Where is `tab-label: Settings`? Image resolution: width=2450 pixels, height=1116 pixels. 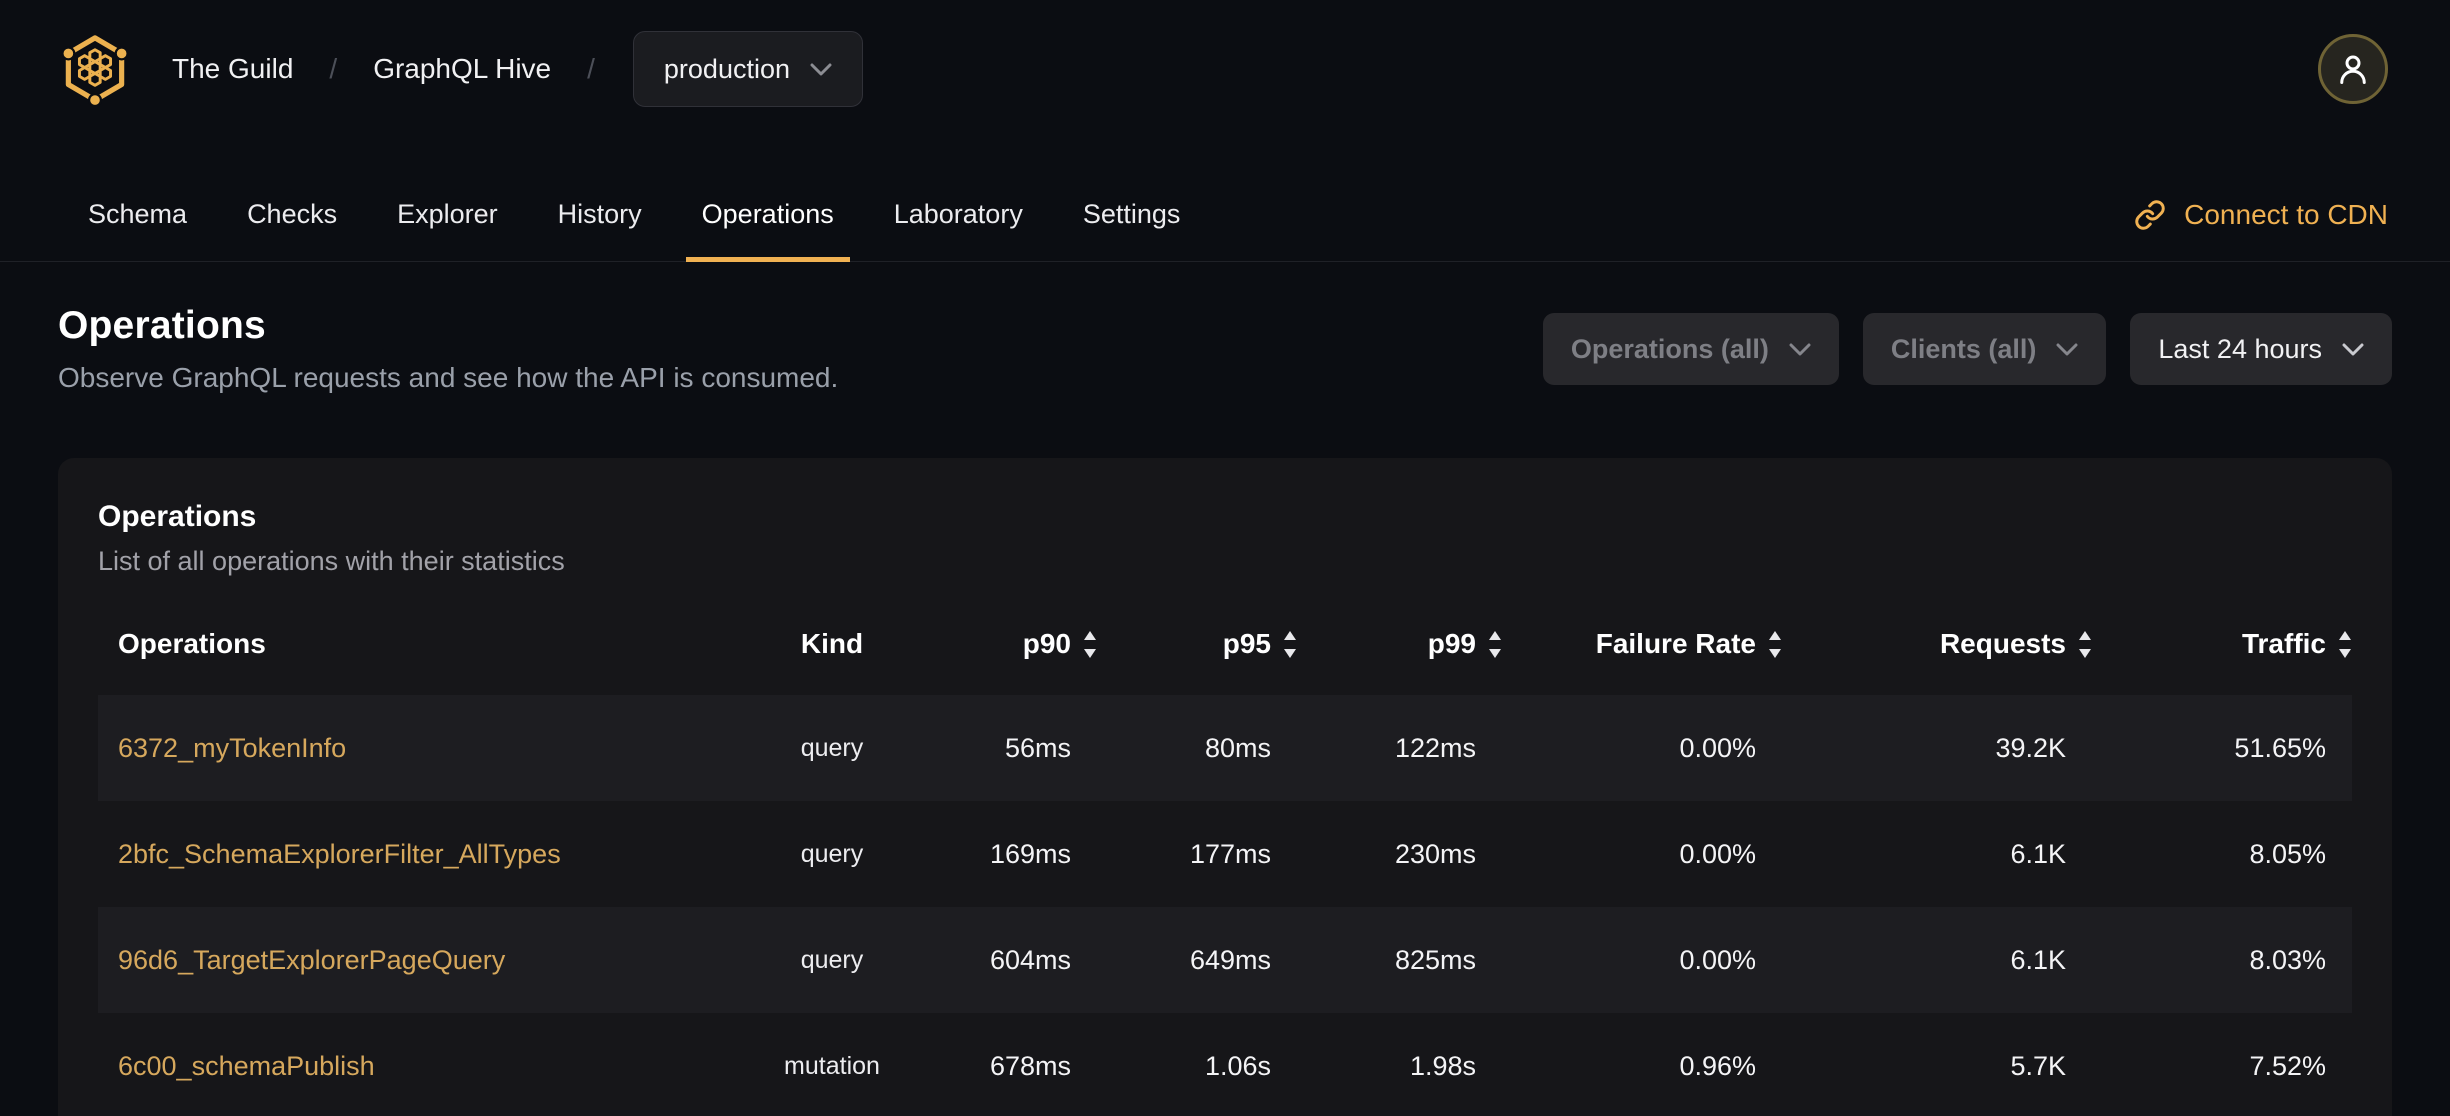 tab-label: Settings is located at coordinates (1131, 214).